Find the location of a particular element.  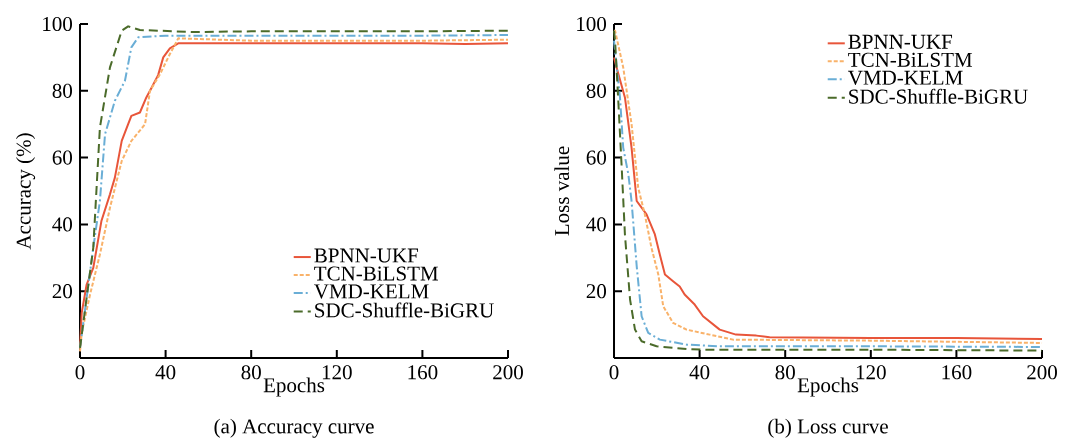

y-axis-title: Accuracy (%) is located at coordinates (26, 191).